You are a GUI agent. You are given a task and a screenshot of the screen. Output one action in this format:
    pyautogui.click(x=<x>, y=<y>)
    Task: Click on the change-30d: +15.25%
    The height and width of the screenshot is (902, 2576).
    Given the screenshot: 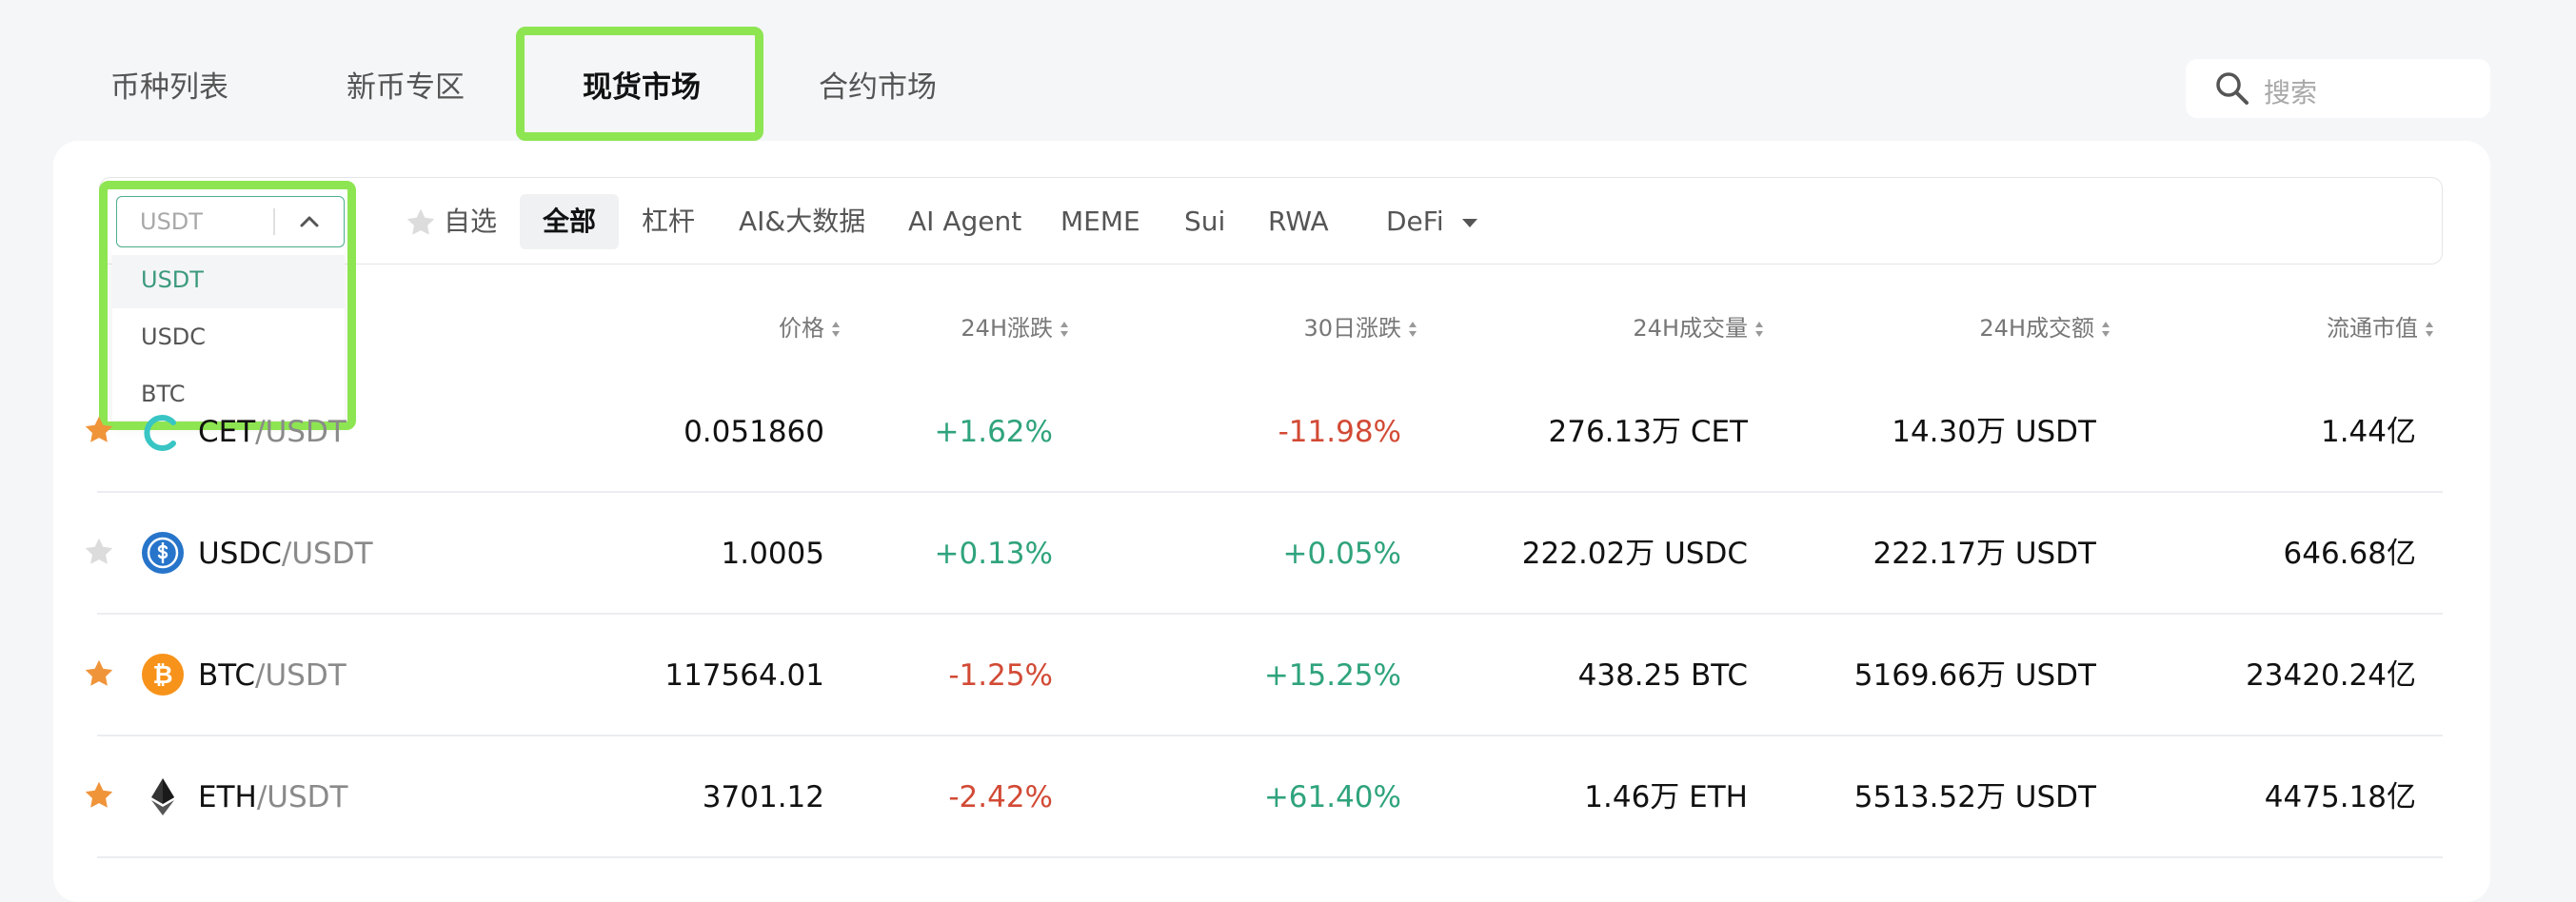 What is the action you would take?
    pyautogui.click(x=1332, y=676)
    